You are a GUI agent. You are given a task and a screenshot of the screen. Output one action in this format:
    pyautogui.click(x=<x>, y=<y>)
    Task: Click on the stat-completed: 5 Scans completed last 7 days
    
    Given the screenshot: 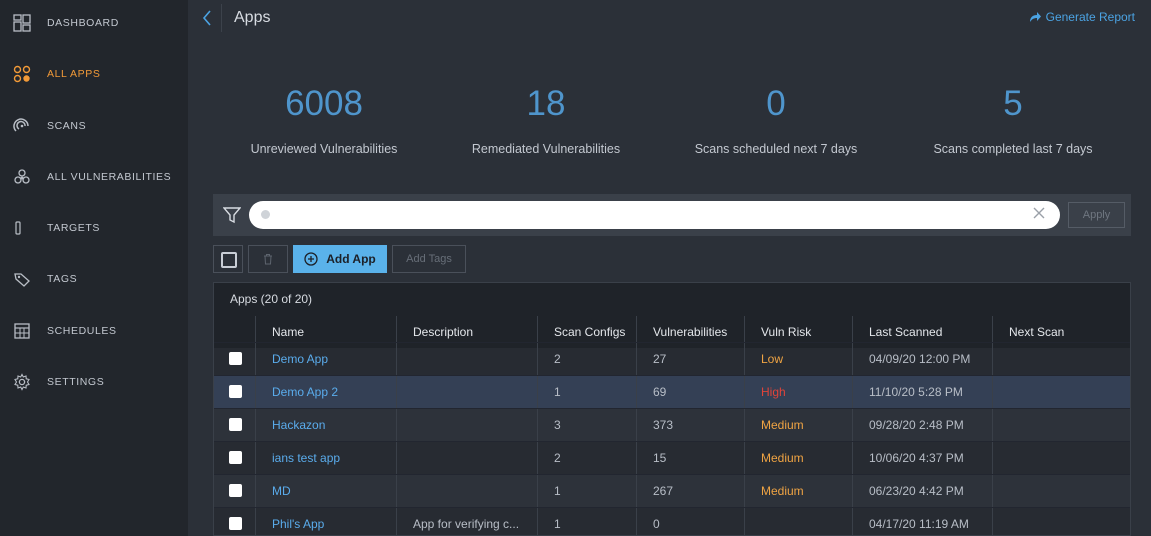 What is the action you would take?
    pyautogui.click(x=1013, y=120)
    